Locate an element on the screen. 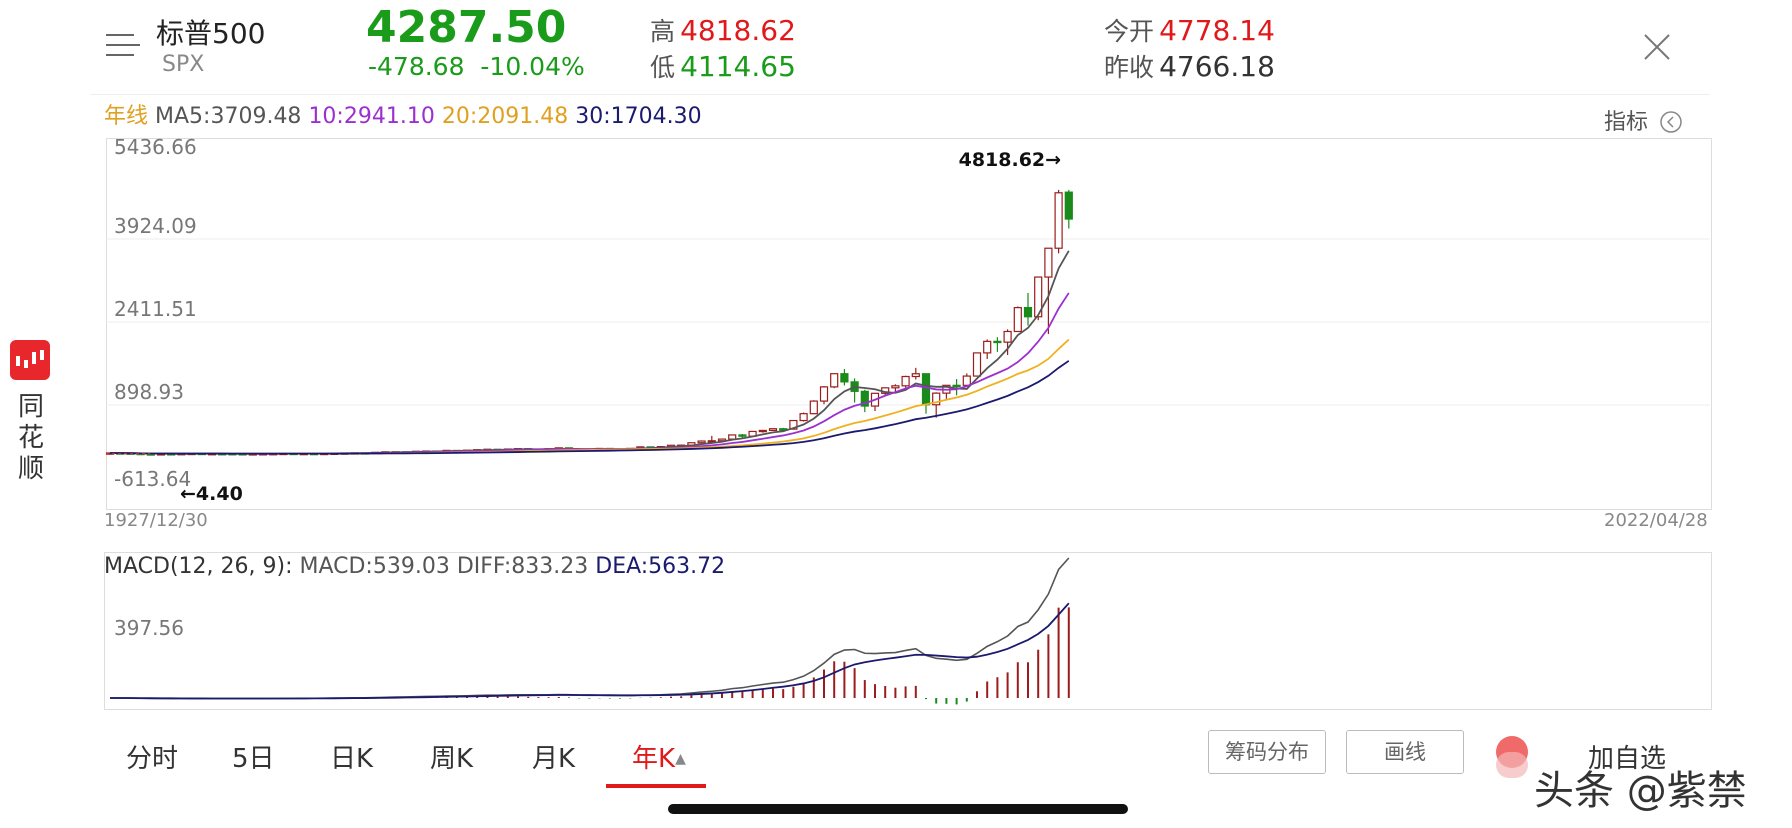 Image resolution: width=1792 pixels, height=828 pixels. watermark: 头条 @紫禁 is located at coordinates (1640, 791).